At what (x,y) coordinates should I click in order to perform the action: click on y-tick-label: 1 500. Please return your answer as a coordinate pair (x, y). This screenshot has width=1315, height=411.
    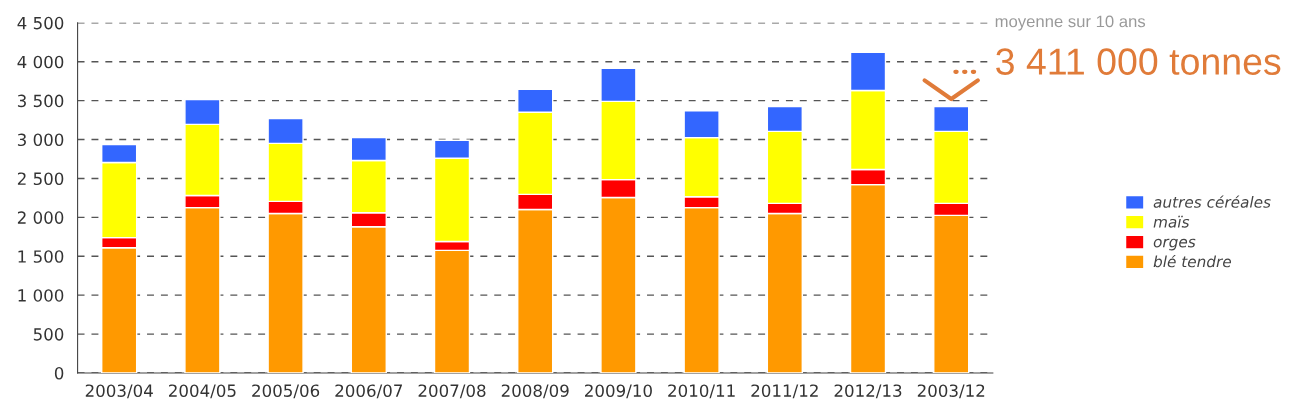
    Looking at the image, I should click on (41, 256).